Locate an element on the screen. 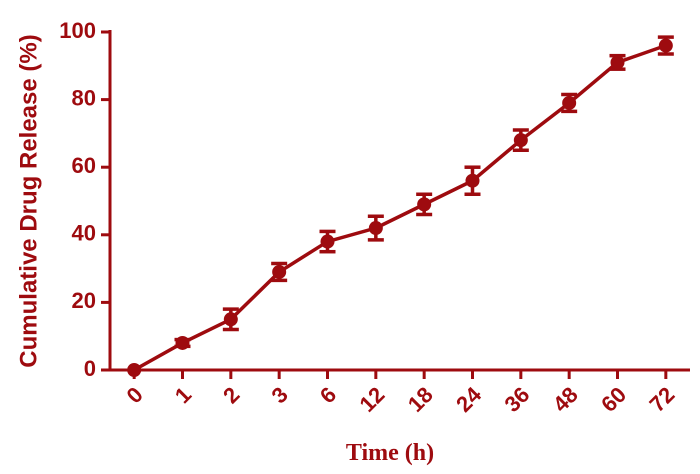  y-axis-title: Cumulative Drug Release (%) is located at coordinates (28, 200).